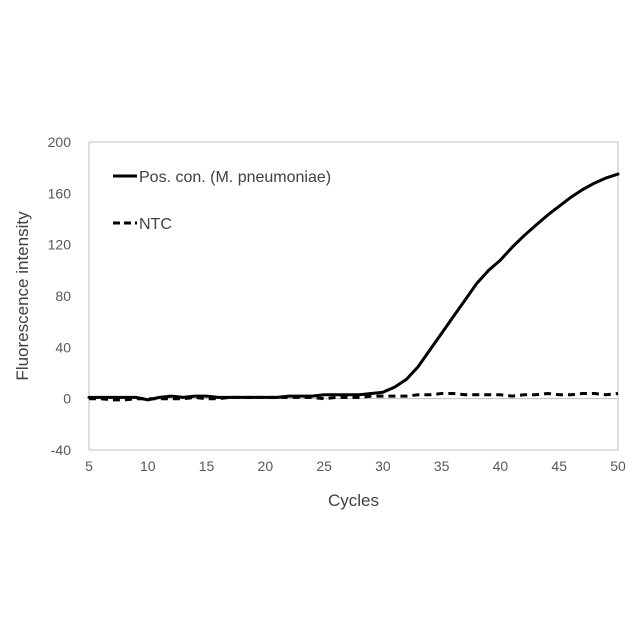 This screenshot has width=640, height=640. I want to click on x-tick-label: 5, so click(89, 466).